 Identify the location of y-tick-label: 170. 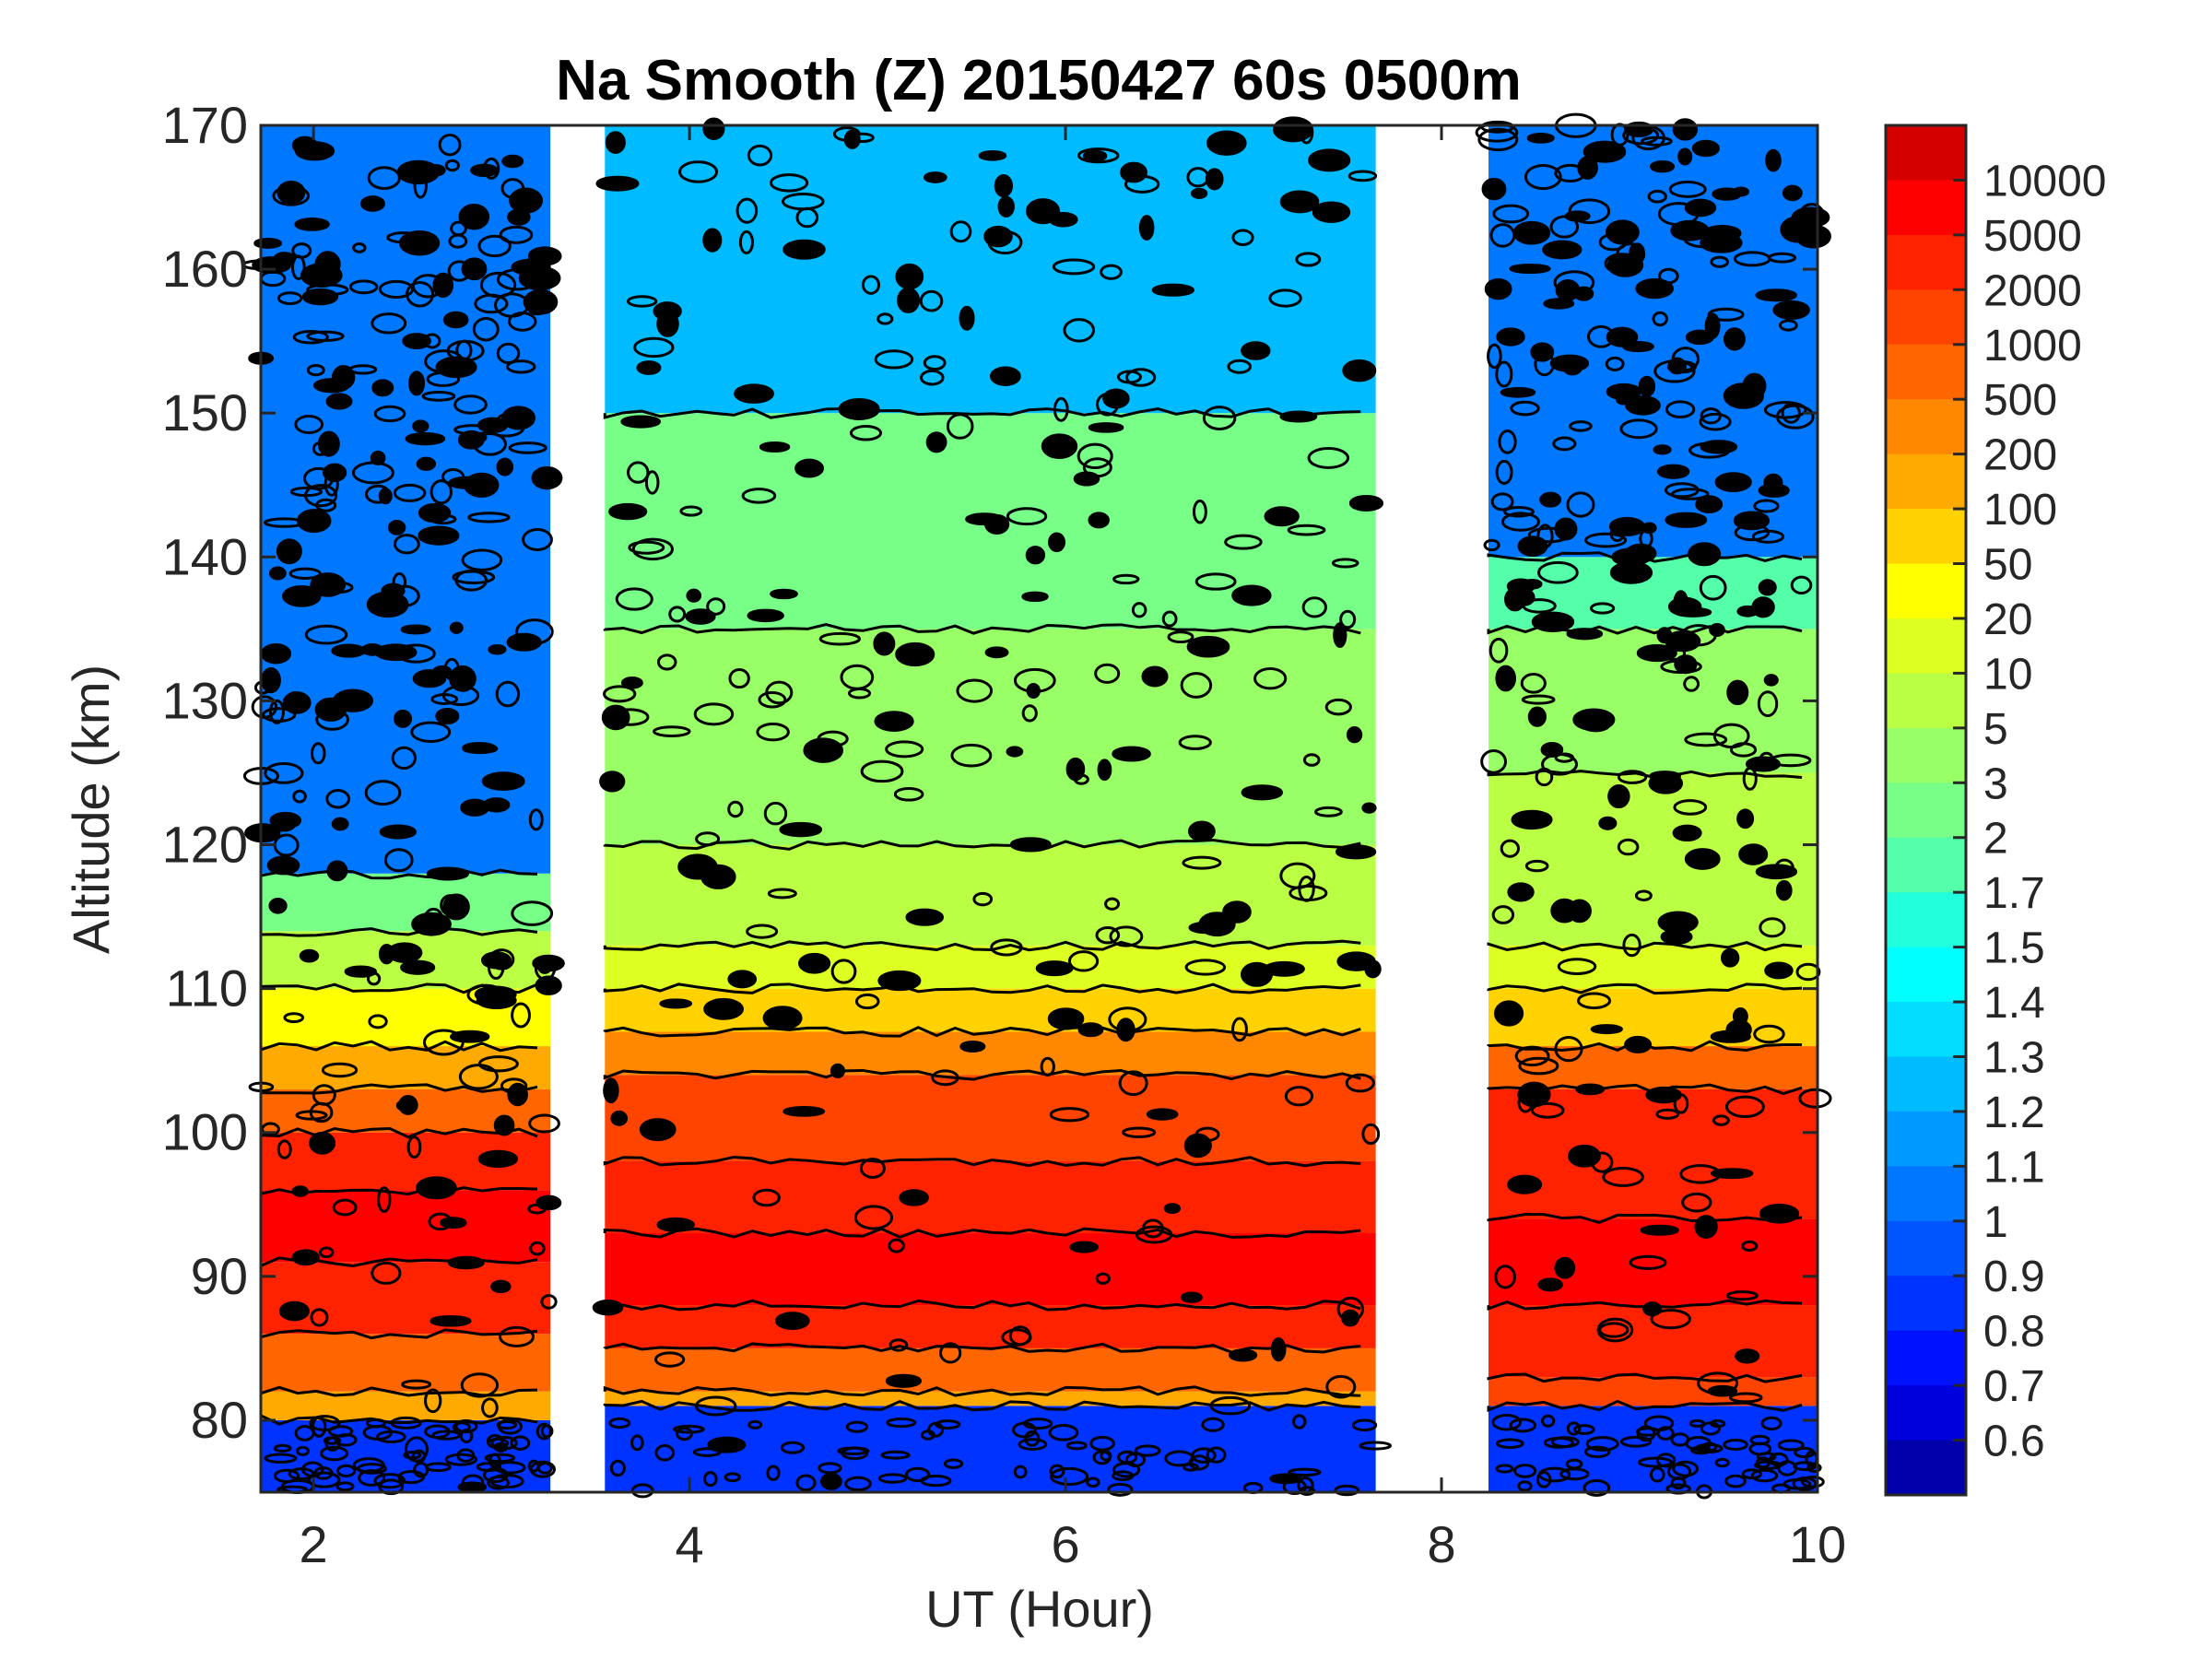
(205, 125).